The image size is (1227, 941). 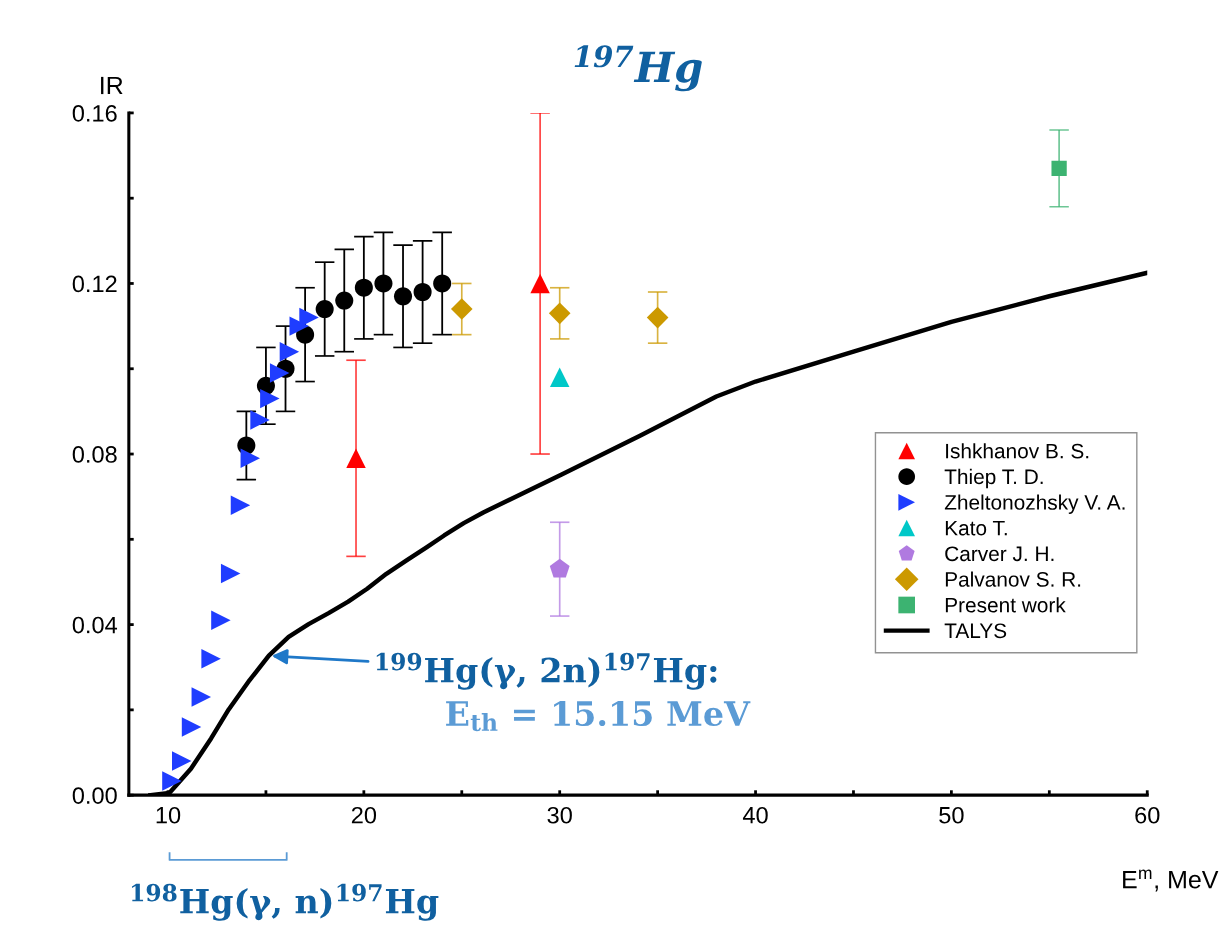 What do you see at coordinates (94, 795) in the screenshot?
I see `y-tick-label: 0.00` at bounding box center [94, 795].